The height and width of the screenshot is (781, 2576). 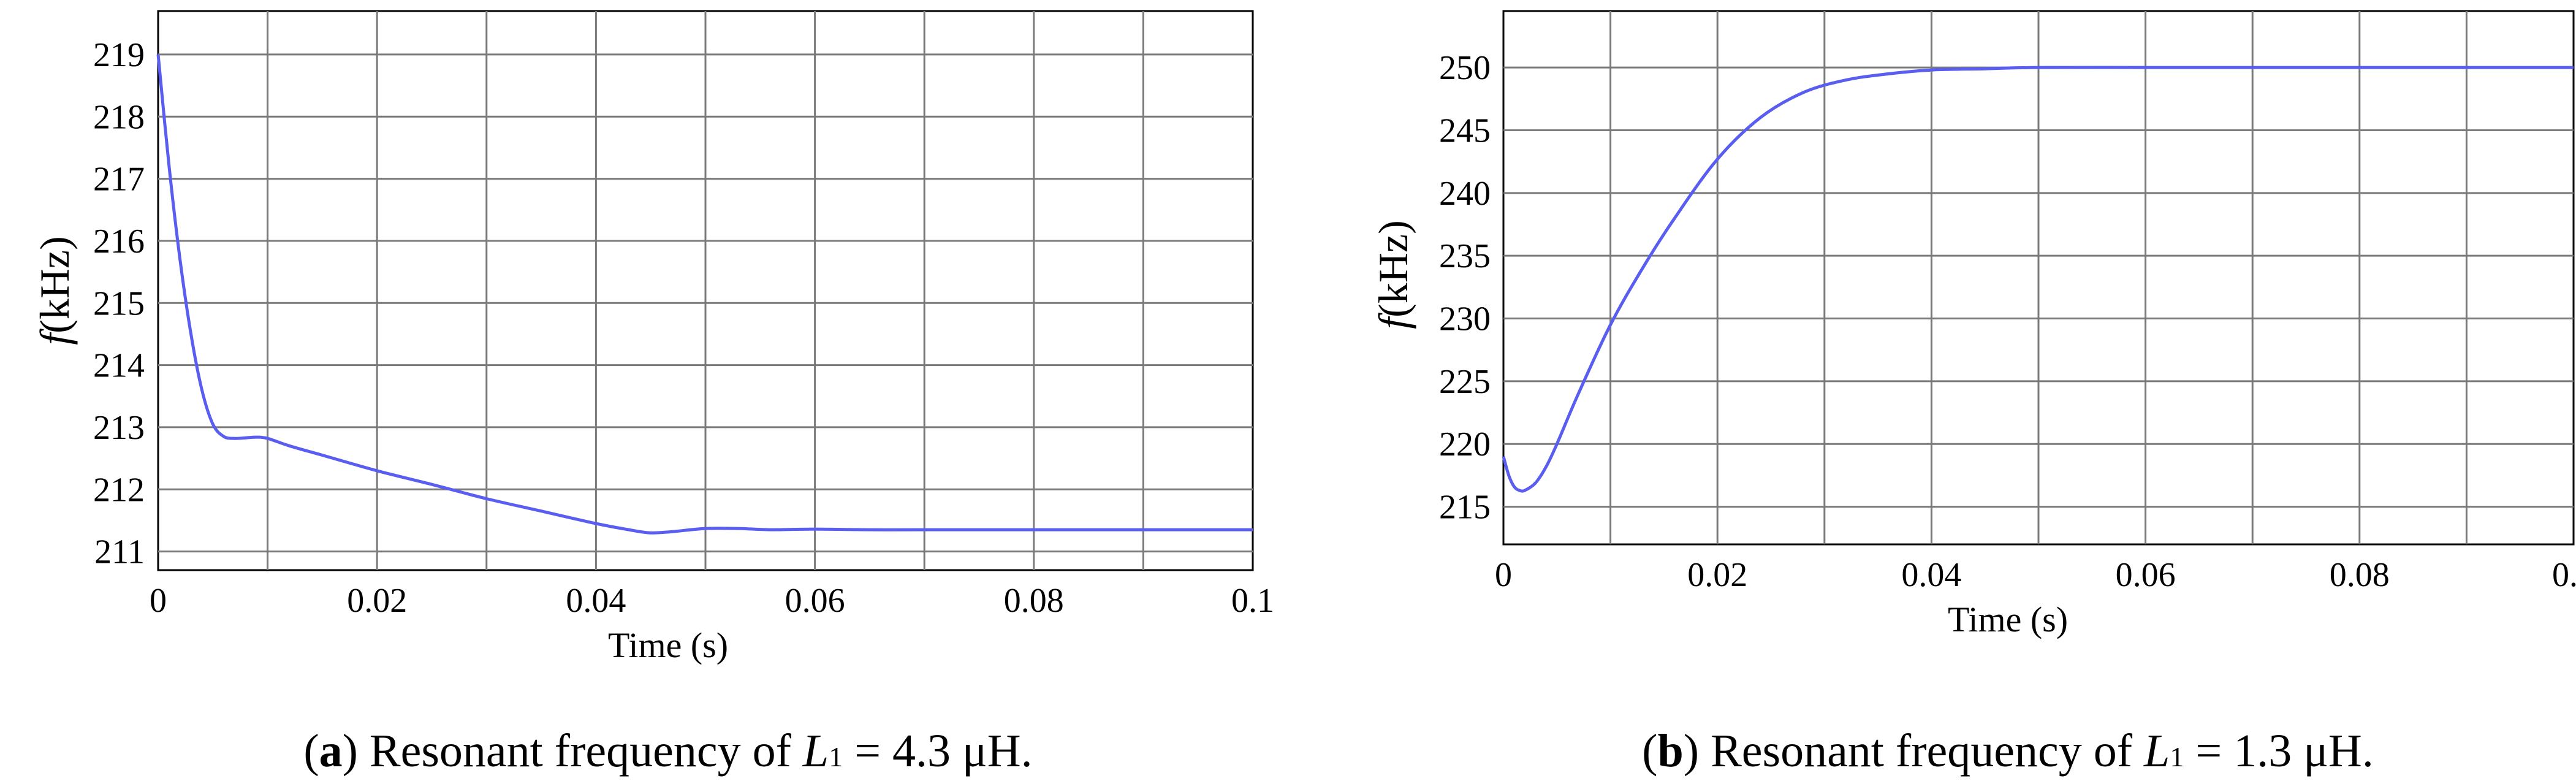 I want to click on caption-a-open: (, so click(x=311, y=751).